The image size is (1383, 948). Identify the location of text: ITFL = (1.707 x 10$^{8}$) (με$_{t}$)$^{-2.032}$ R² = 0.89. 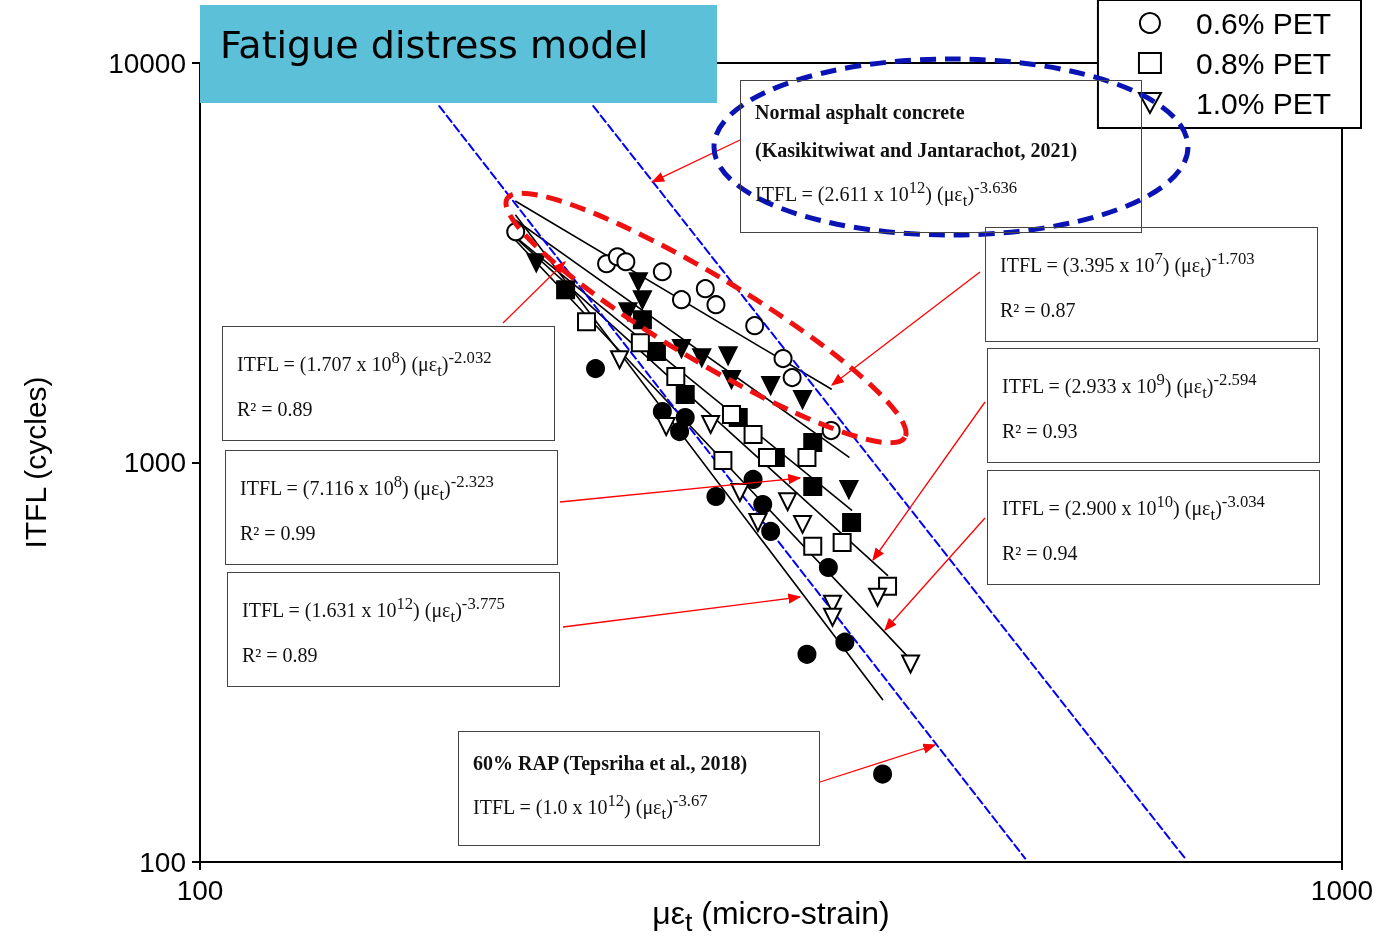
(364, 384).